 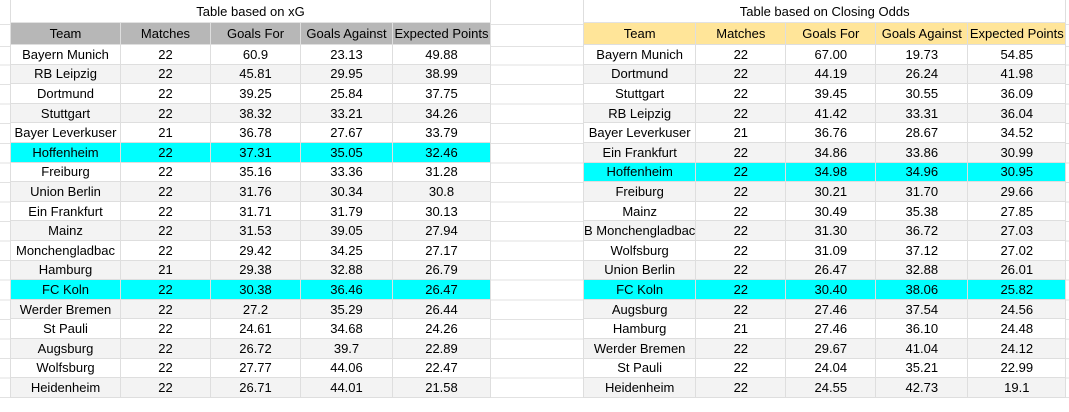 What do you see at coordinates (441, 348) in the screenshot?
I see `value-cell: 22.89` at bounding box center [441, 348].